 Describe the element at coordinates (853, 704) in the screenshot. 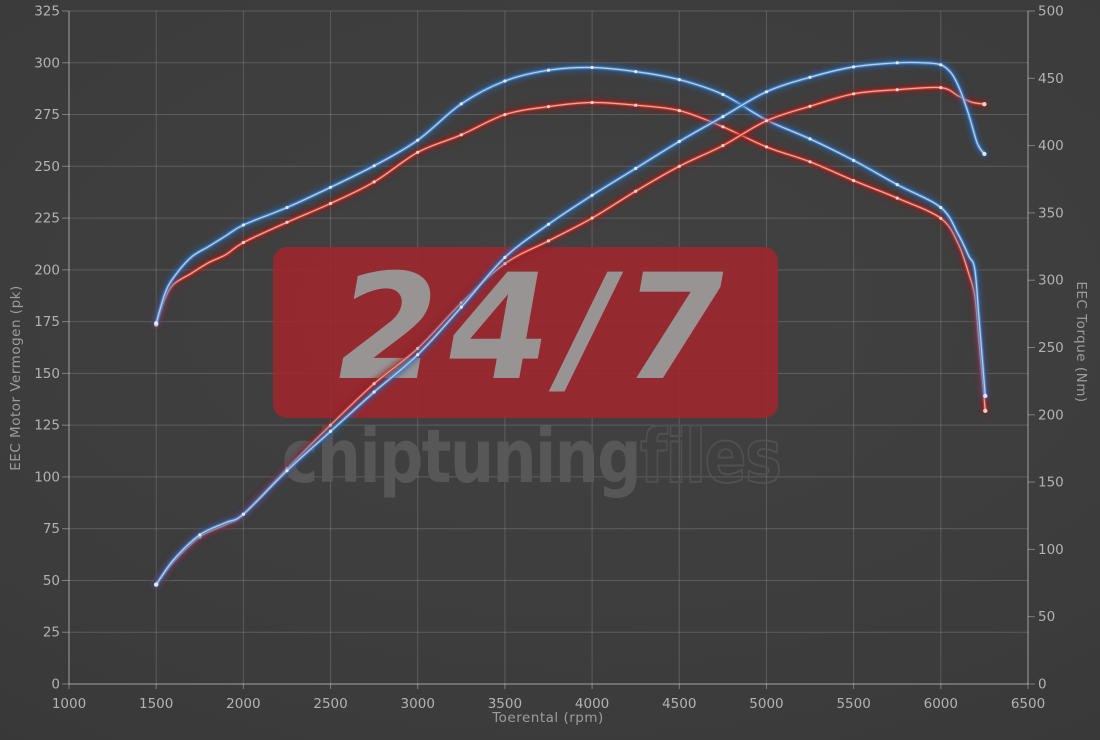

I see `x-tick-label: 5500` at that location.